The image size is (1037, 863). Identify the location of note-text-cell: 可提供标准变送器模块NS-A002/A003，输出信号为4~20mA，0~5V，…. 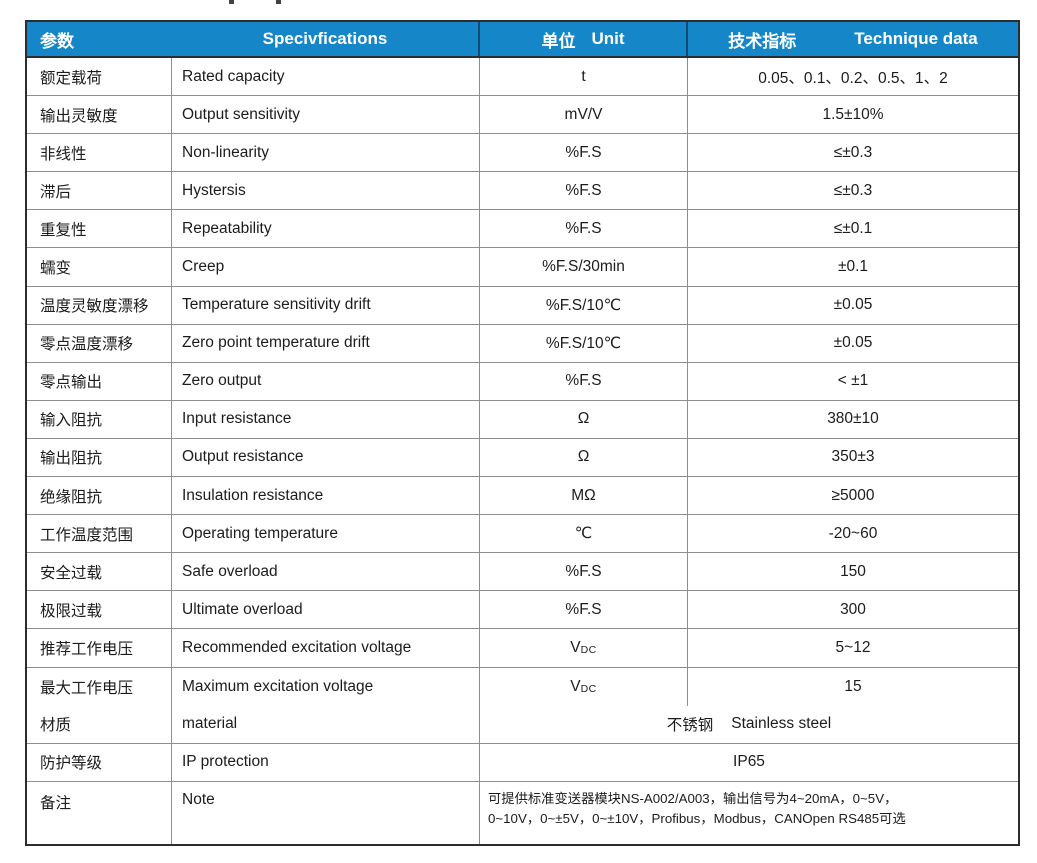
(749, 813).